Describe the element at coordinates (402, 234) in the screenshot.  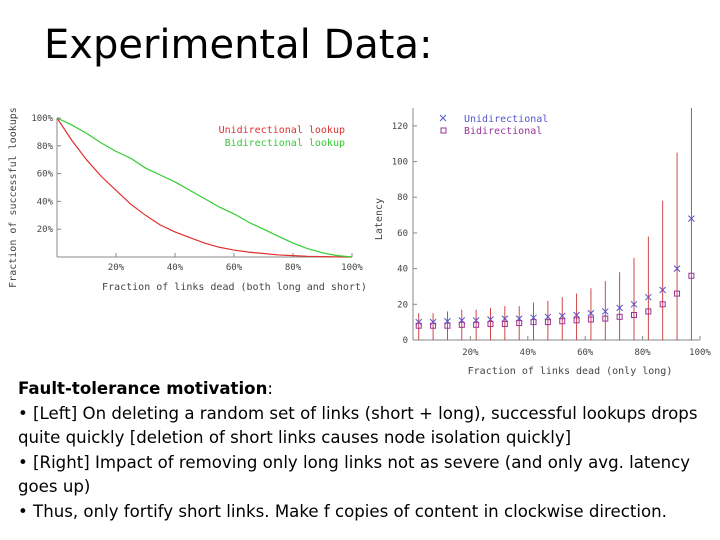
I see `y-tick-label: 60` at that location.